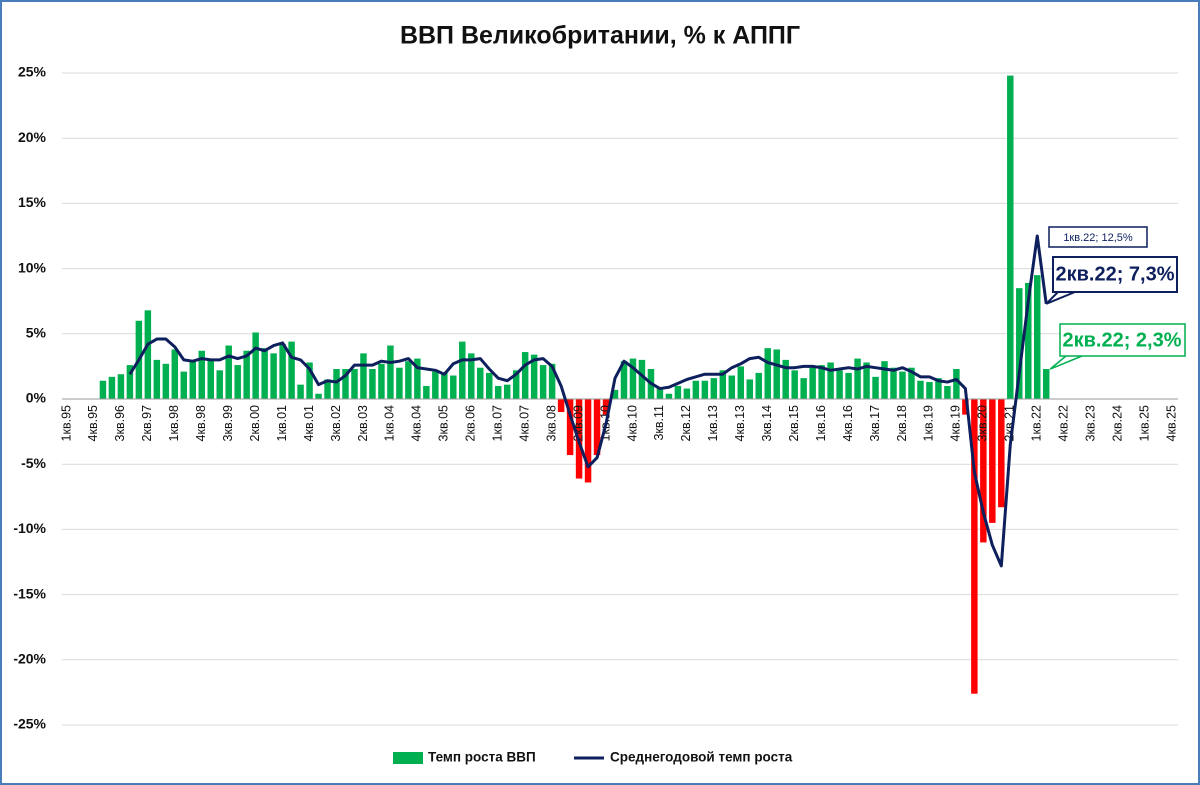  What do you see at coordinates (701, 757) in the screenshot?
I see `legend-label: Среднегодовой темп роста` at bounding box center [701, 757].